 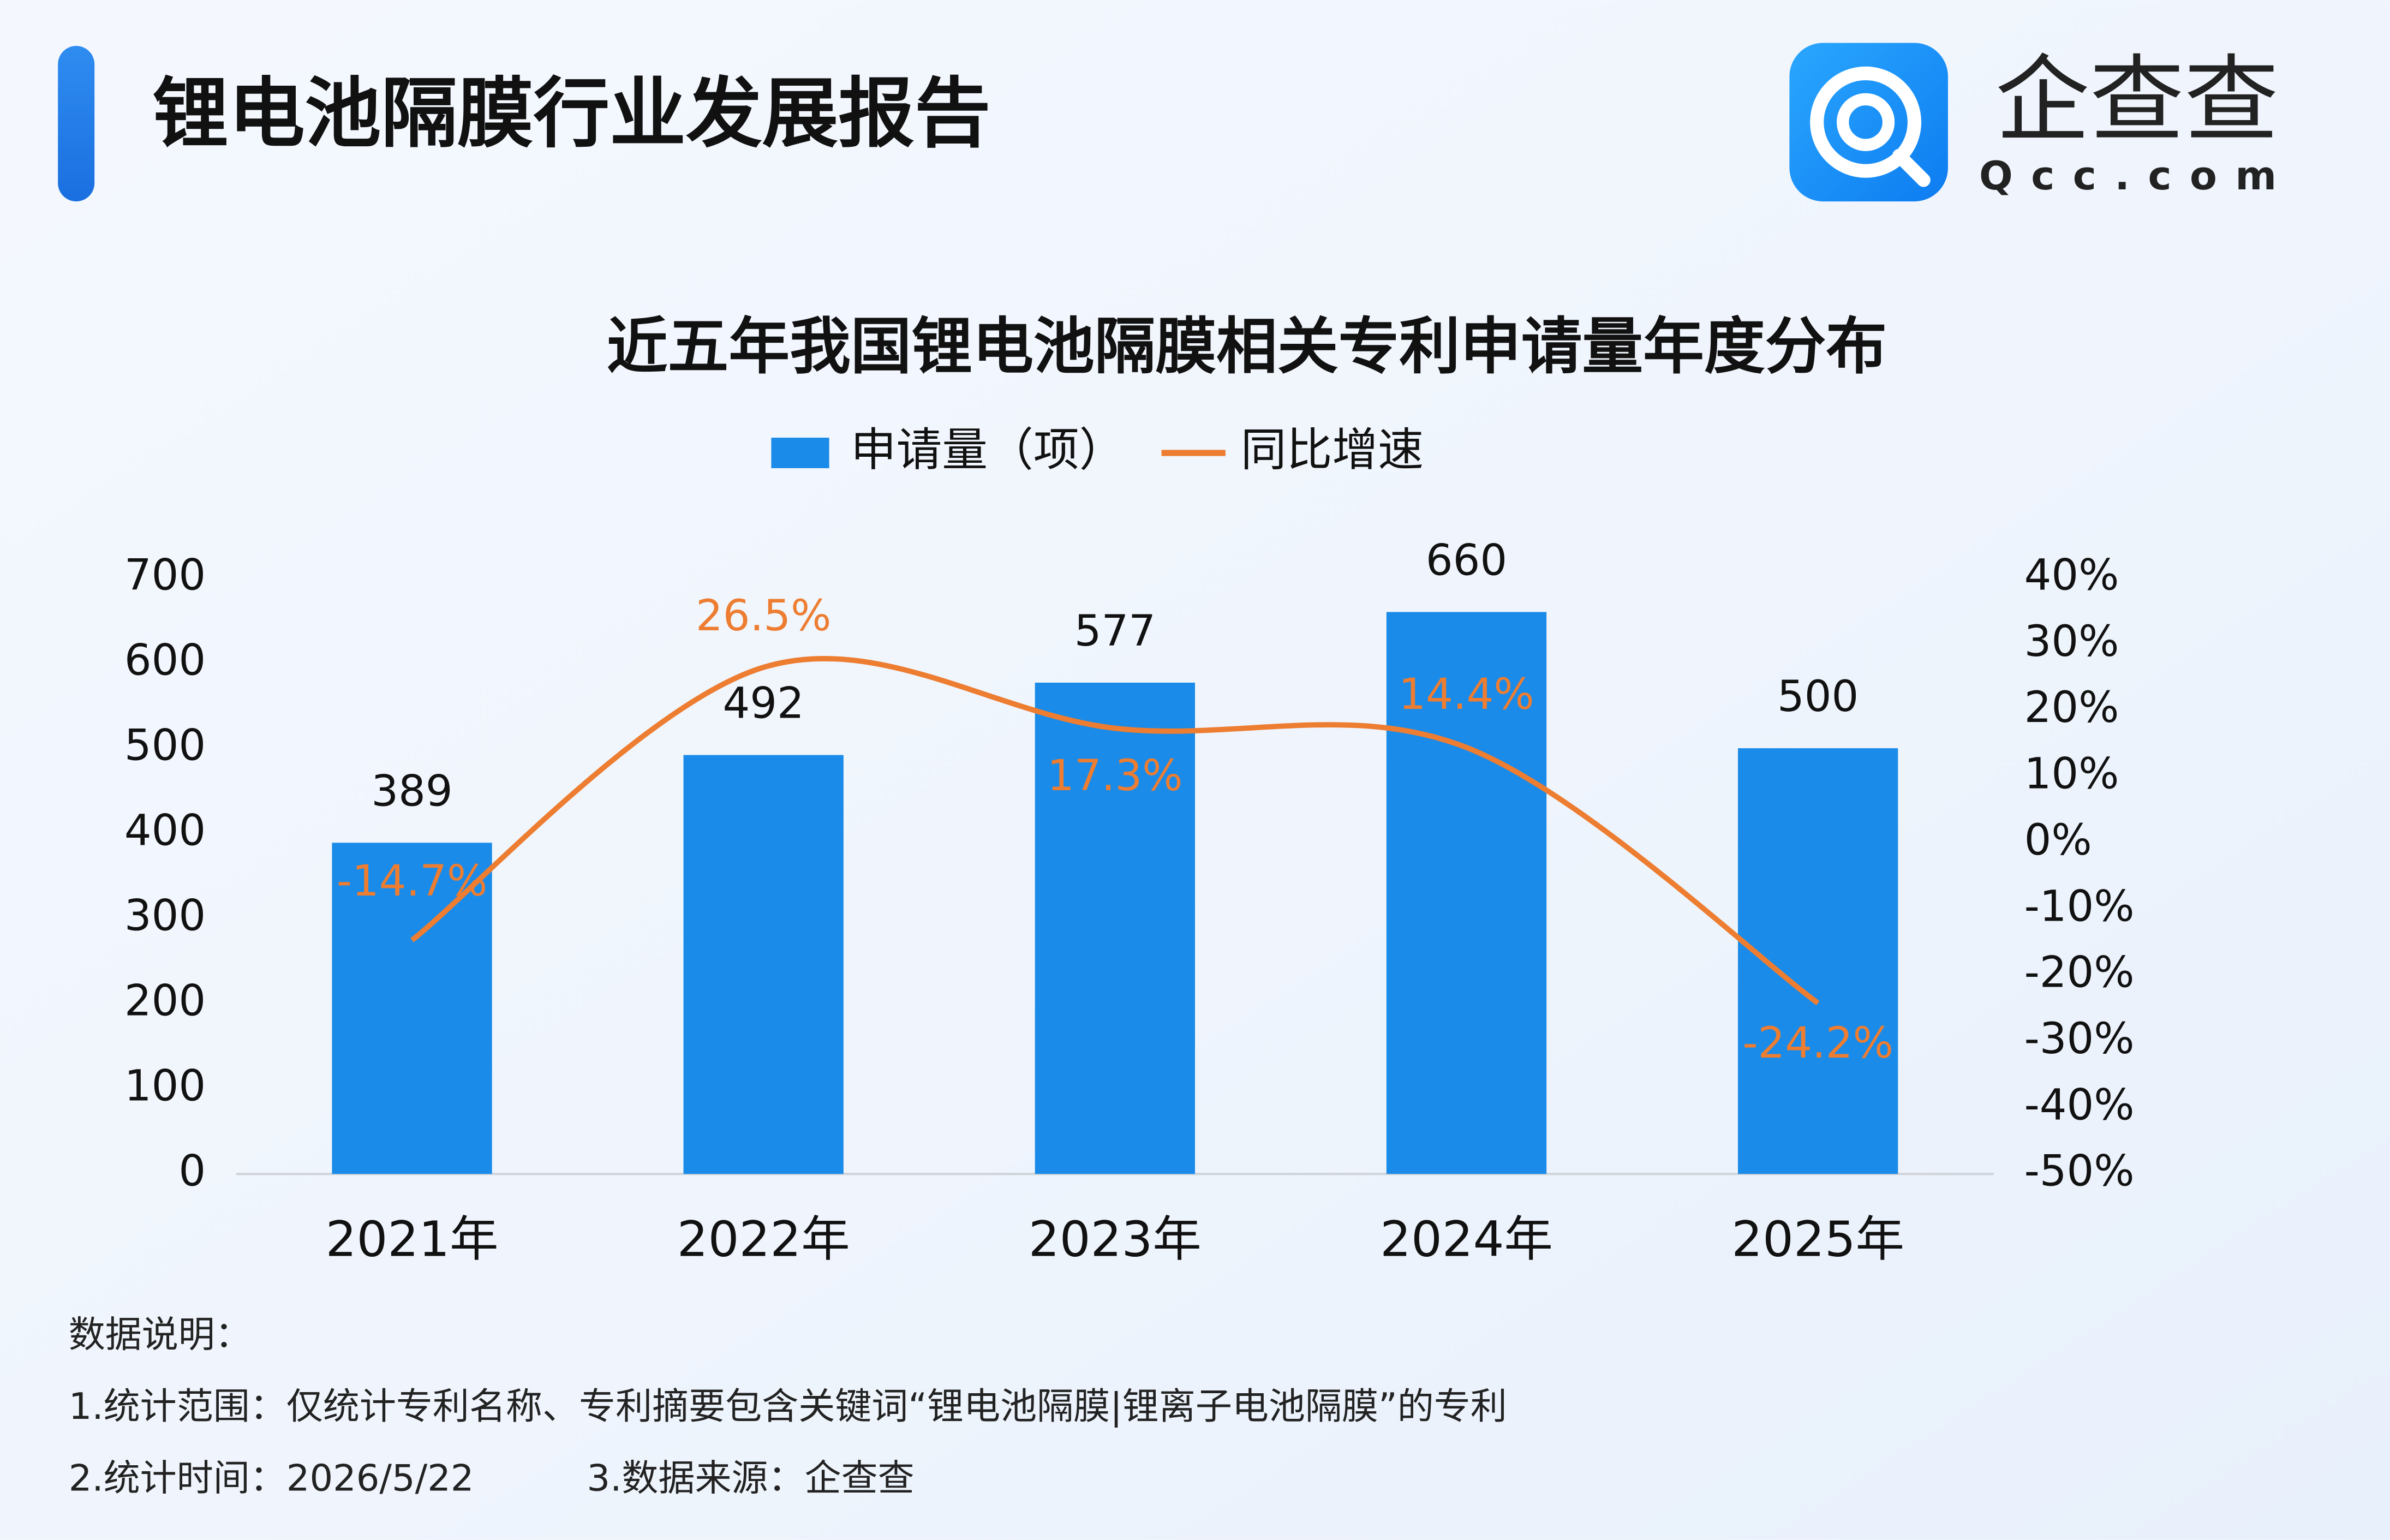 I want to click on x-tick-label: 2022年, so click(x=763, y=1239).